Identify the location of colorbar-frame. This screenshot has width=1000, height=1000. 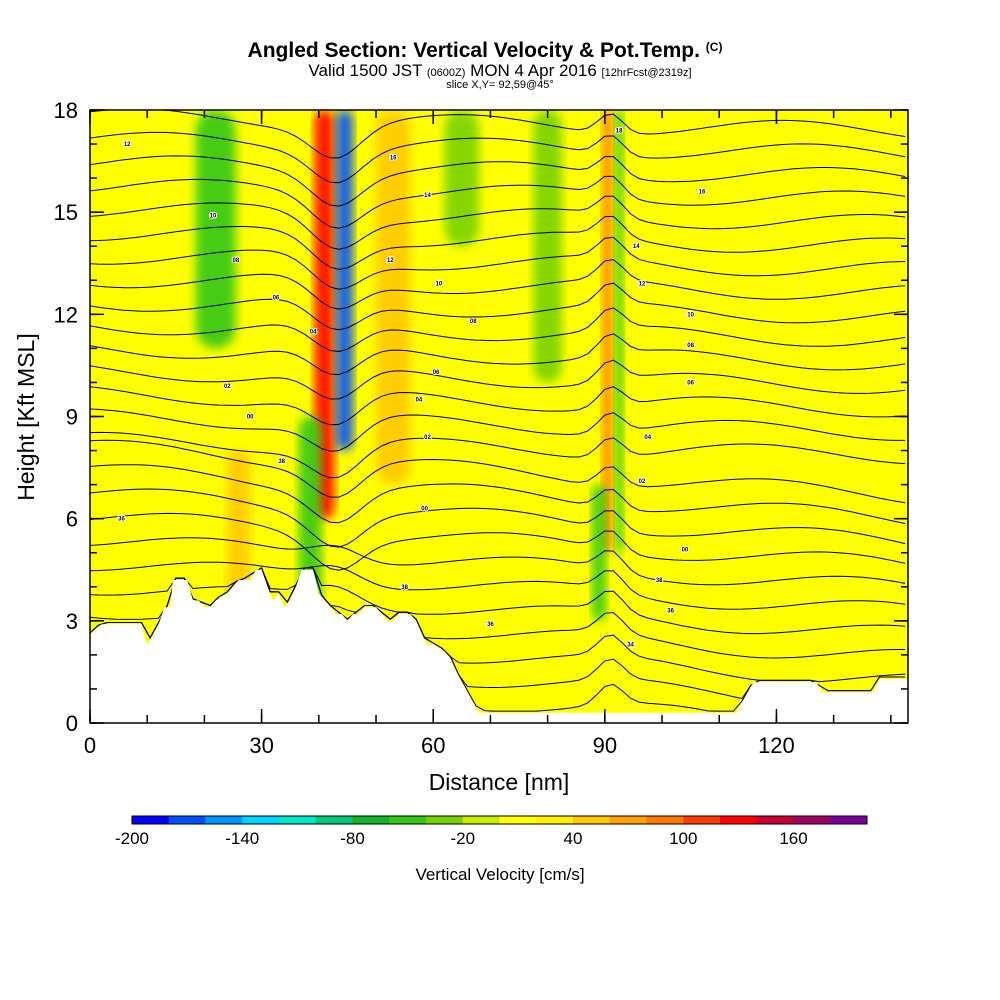
(499, 820).